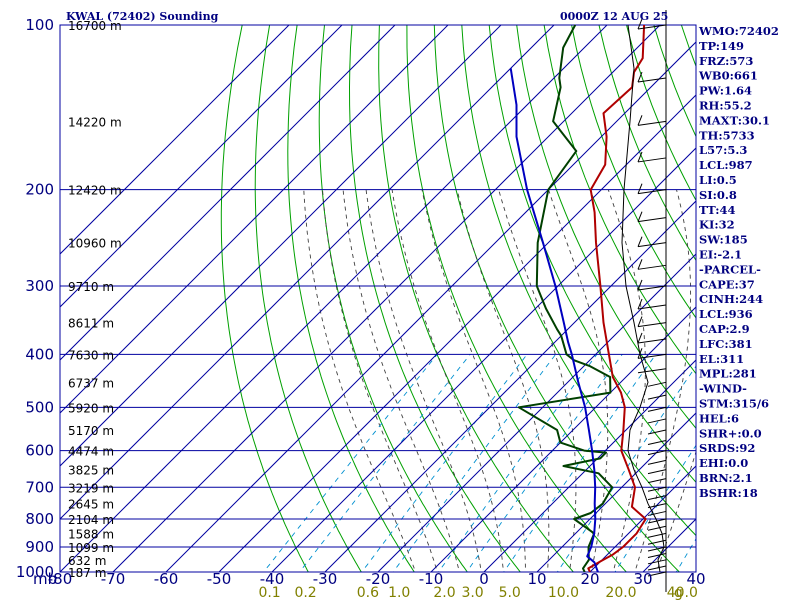 The image size is (800, 600). I want to click on temperature-tick-label: -40, so click(272, 579).